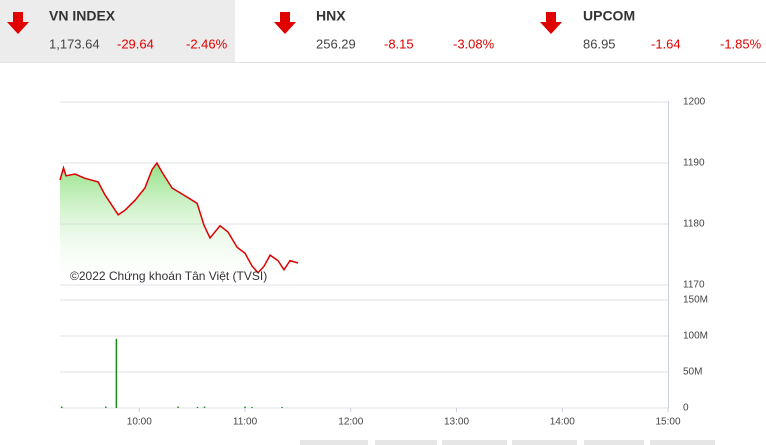  I want to click on y-tick-label: 100M, so click(695, 336).